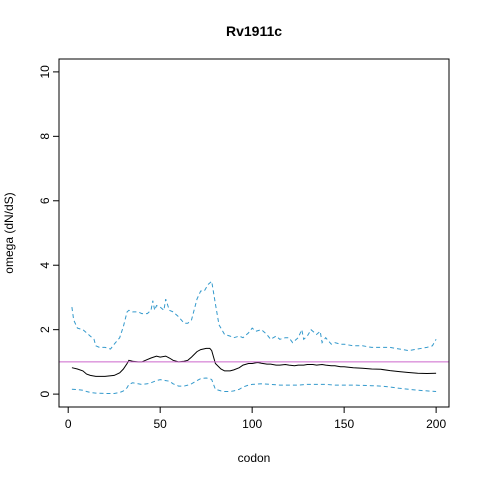  Describe the element at coordinates (45, 393) in the screenshot. I see `y-tick-label: 0` at that location.